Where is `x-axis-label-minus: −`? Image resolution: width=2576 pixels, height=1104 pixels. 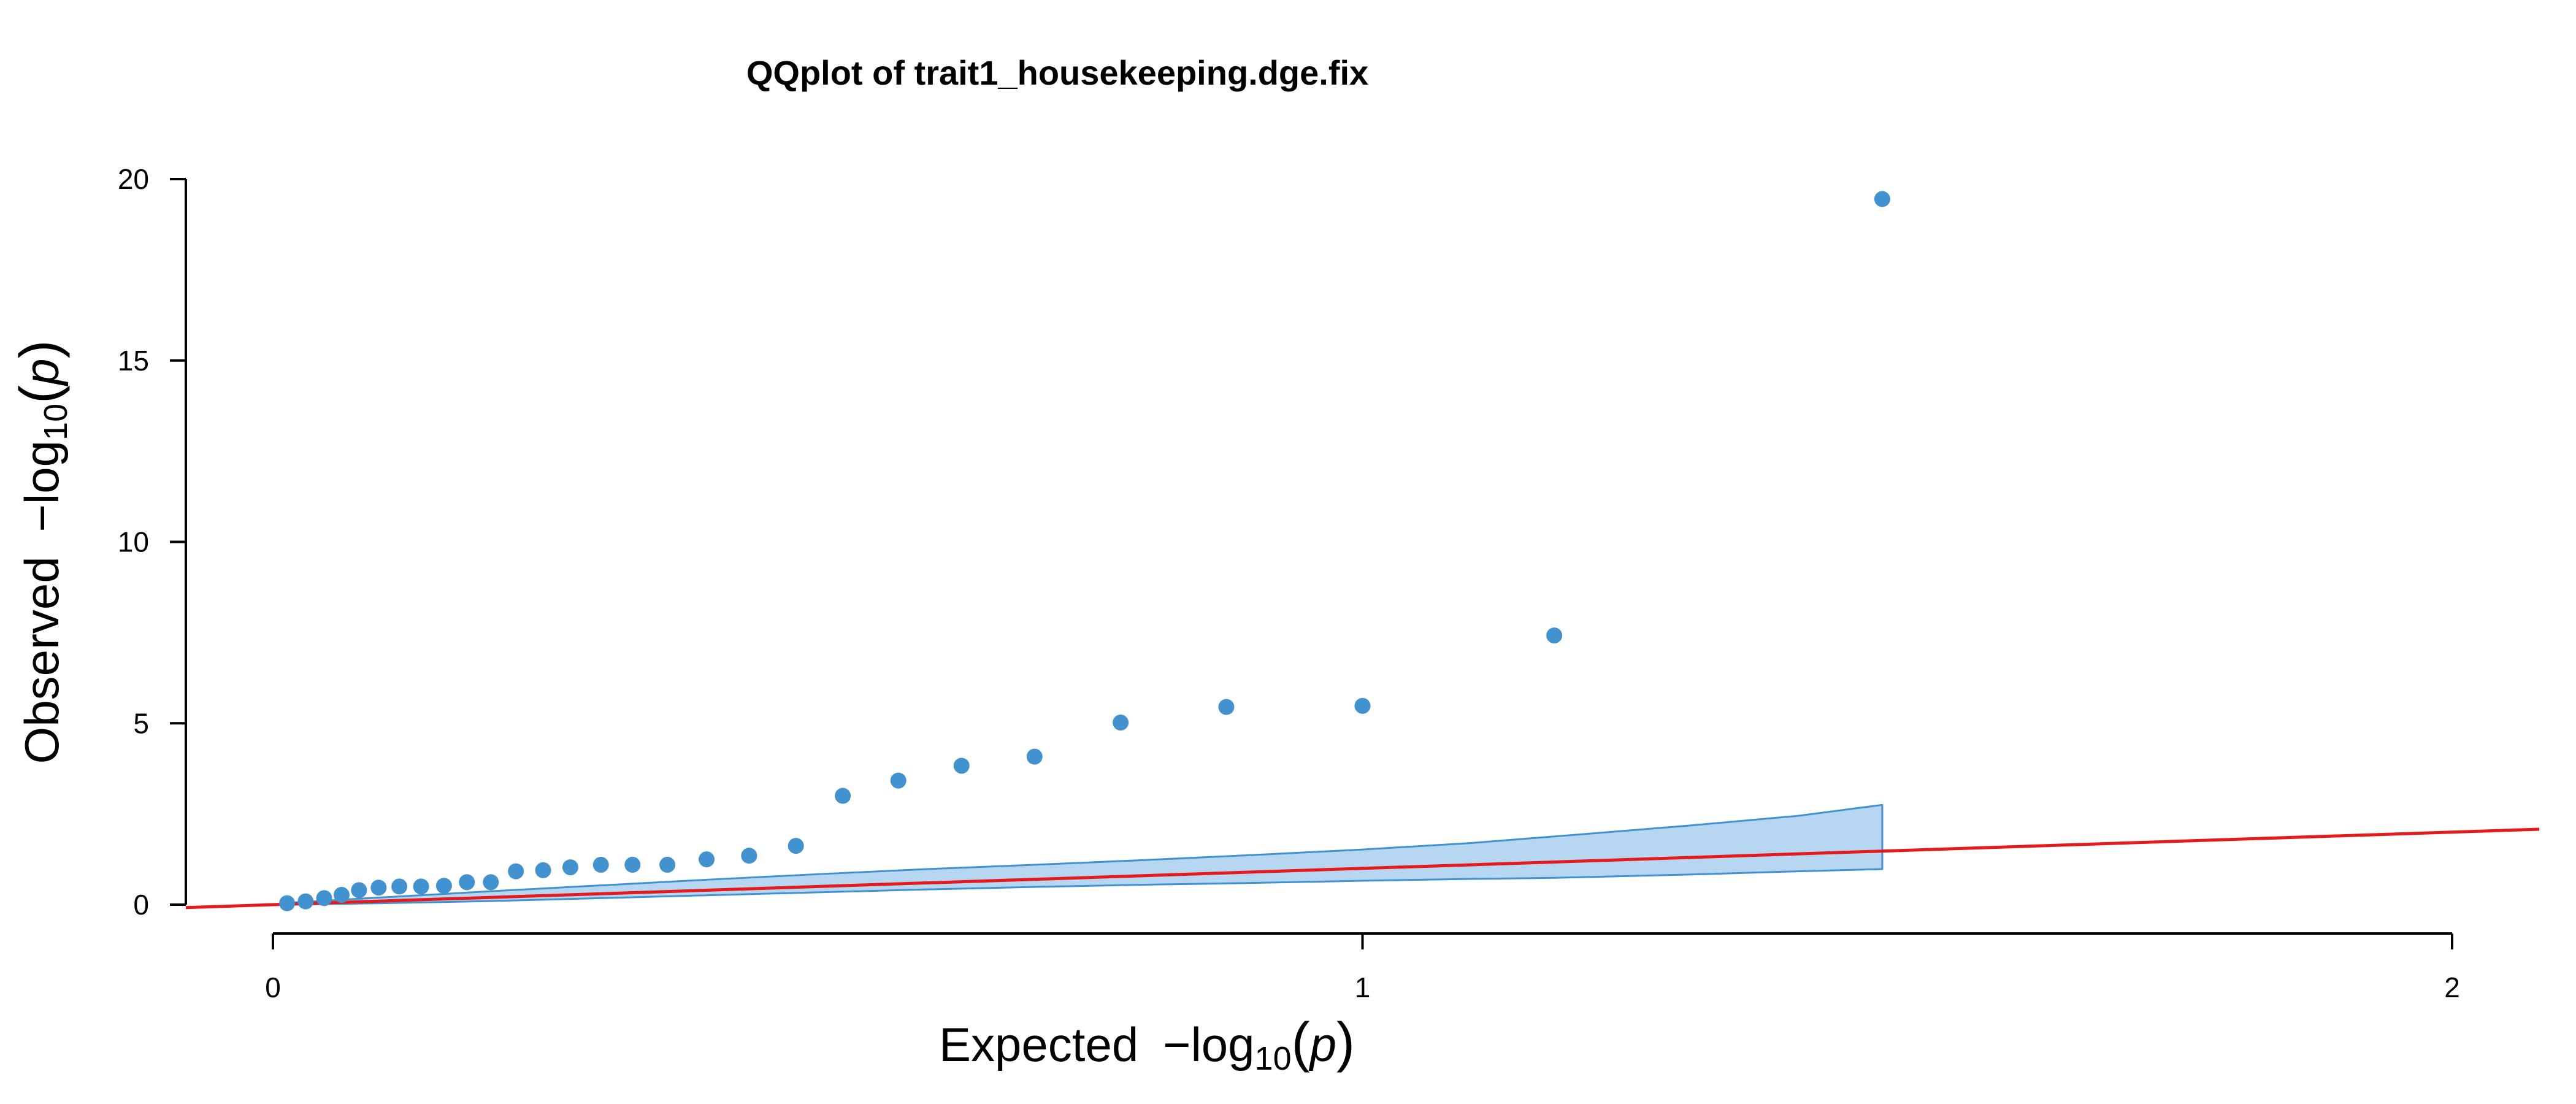
x-axis-label-minus: − is located at coordinates (1177, 1044).